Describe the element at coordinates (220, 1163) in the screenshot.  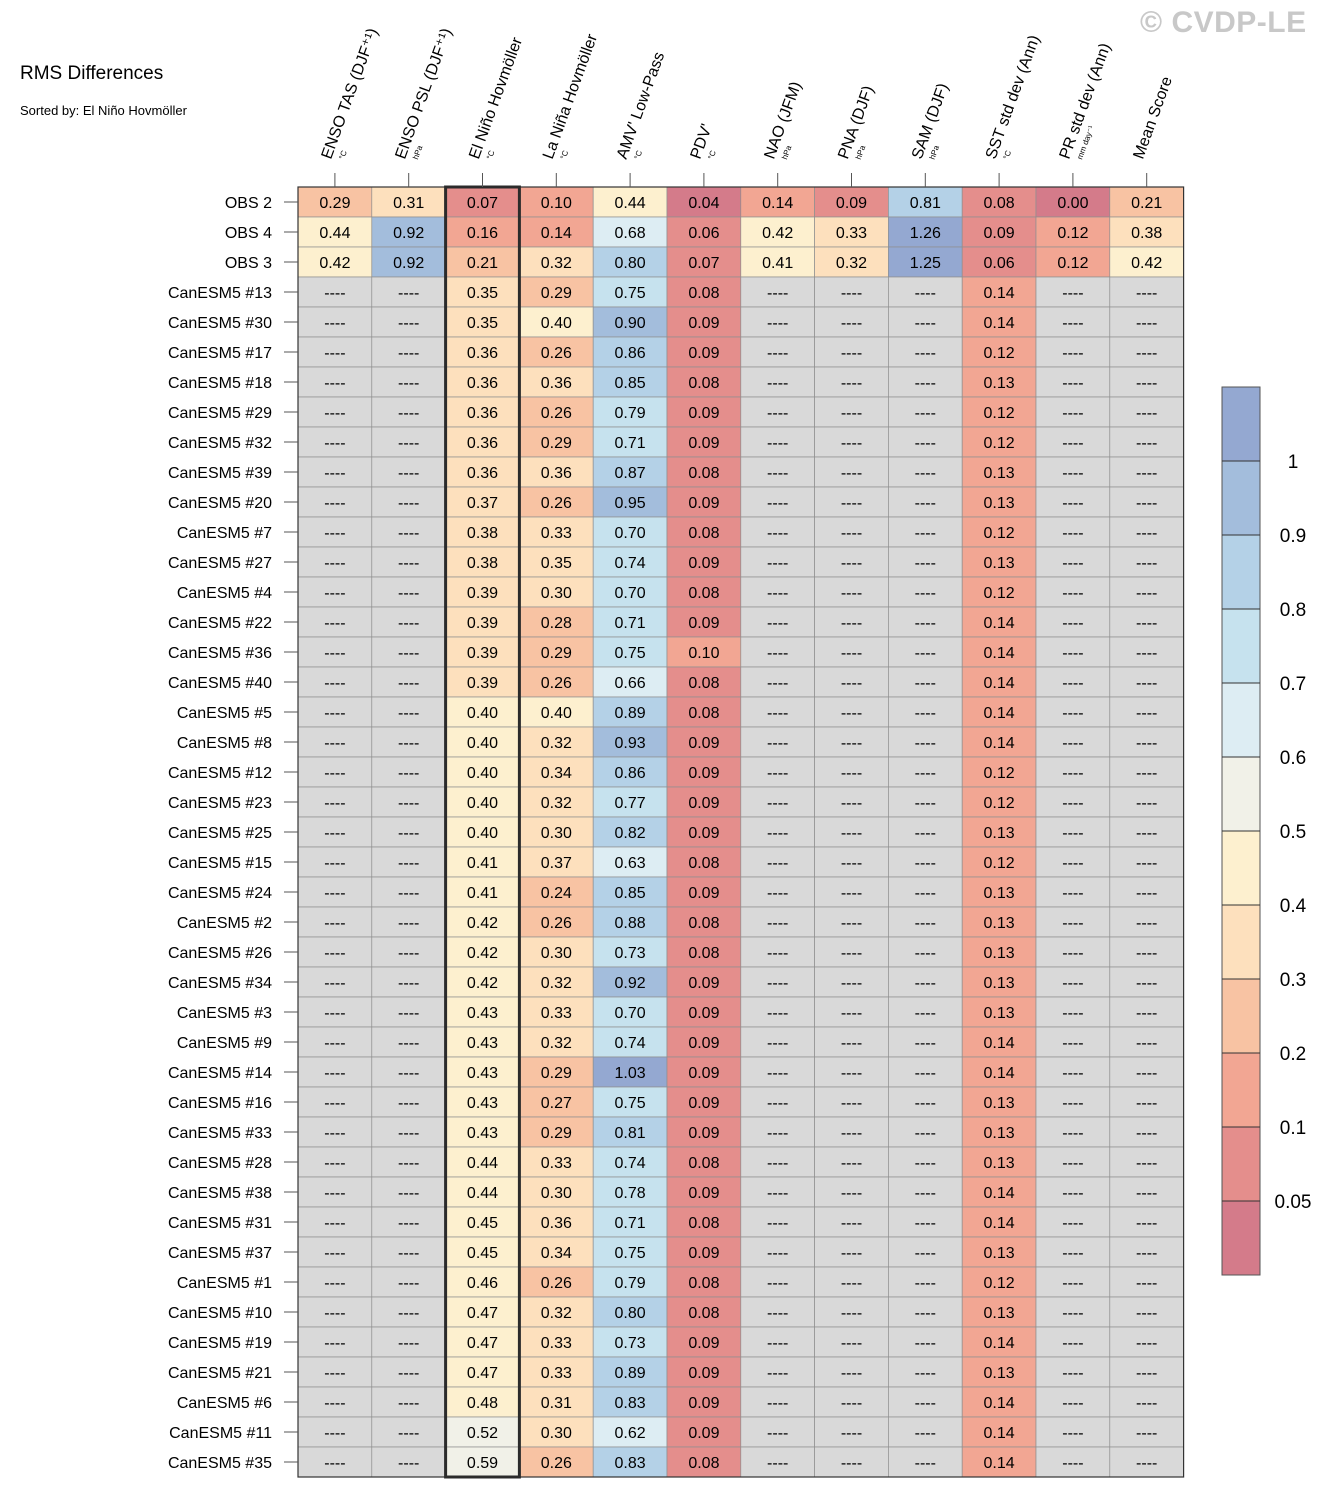
I see `row-label: CanESM5 #28` at that location.